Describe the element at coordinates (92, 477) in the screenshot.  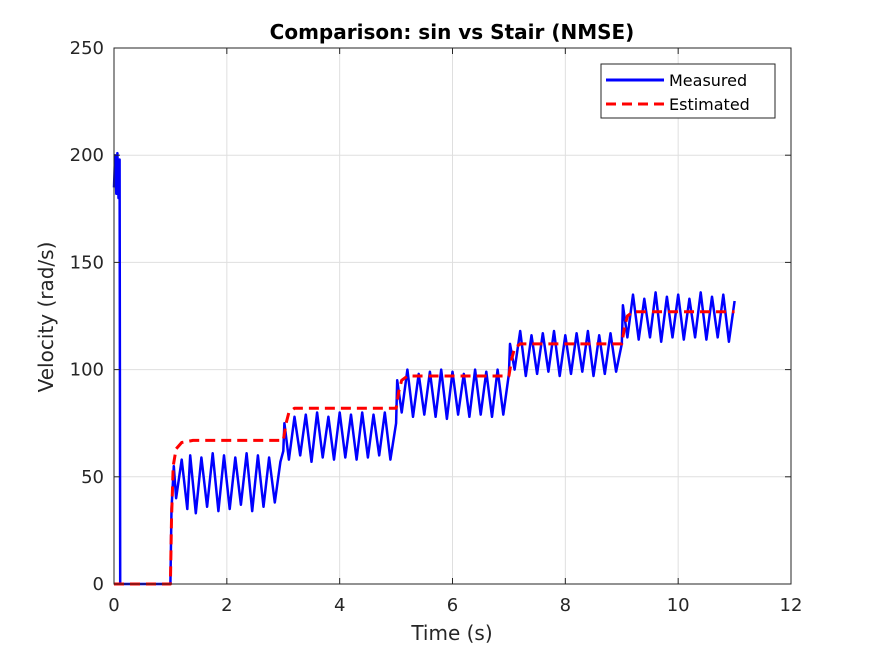
I see `y-tick-label: 50` at that location.